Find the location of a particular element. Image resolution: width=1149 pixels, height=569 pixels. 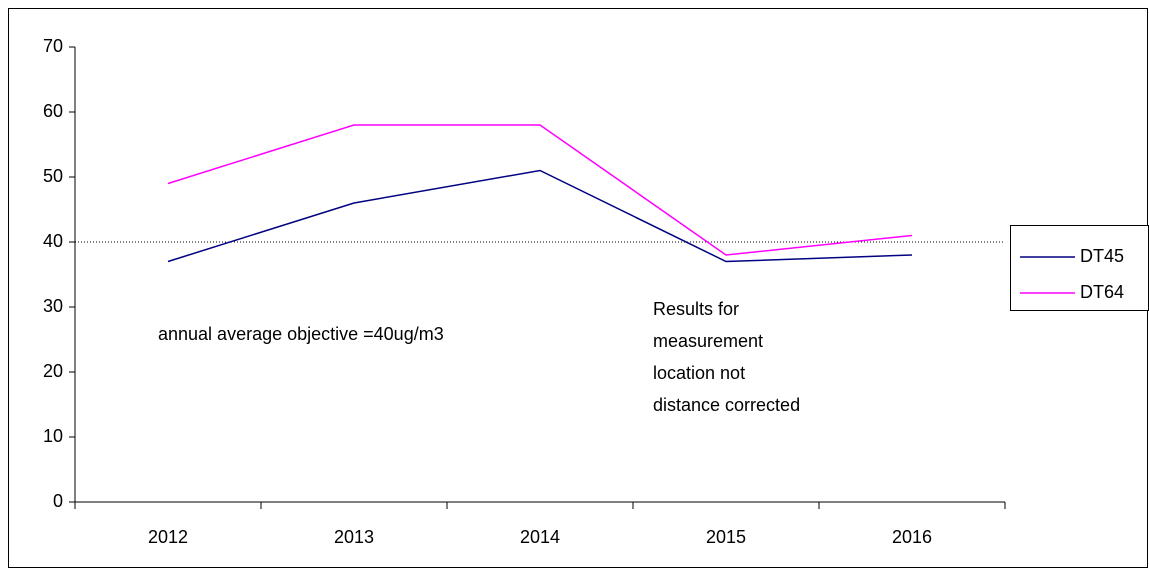

annotation: location not is located at coordinates (699, 373).